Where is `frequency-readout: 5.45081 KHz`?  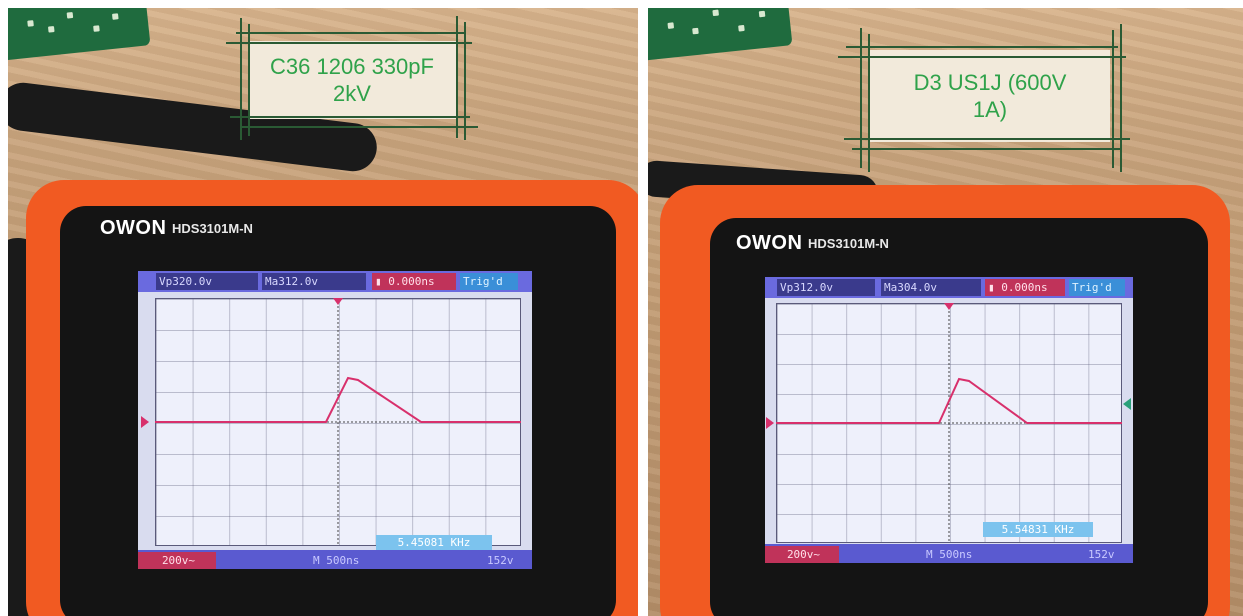
frequency-readout: 5.45081 KHz is located at coordinates (434, 542).